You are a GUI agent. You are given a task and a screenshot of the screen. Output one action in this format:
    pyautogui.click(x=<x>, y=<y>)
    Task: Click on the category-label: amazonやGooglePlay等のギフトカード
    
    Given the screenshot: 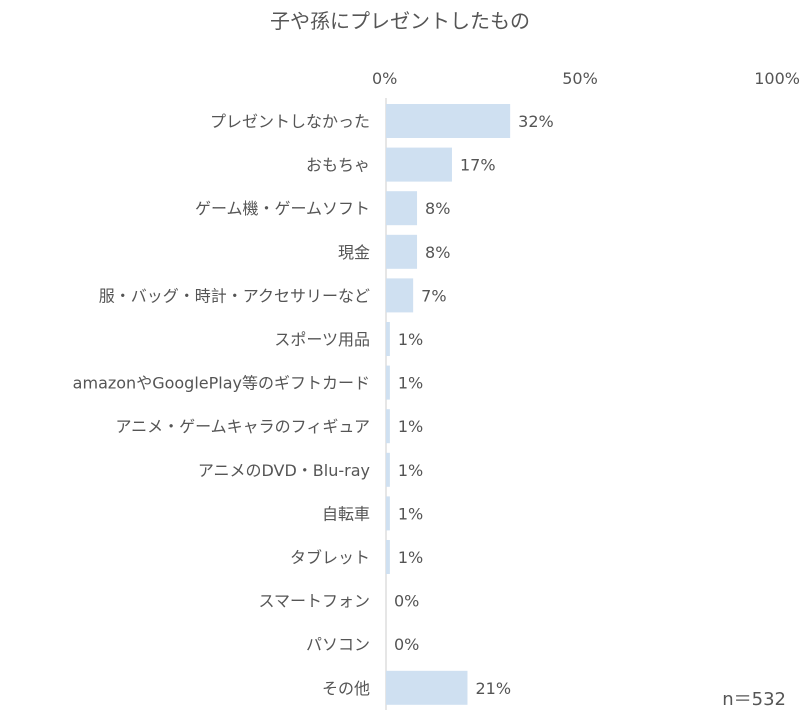 What is the action you would take?
    pyautogui.click(x=221, y=383)
    